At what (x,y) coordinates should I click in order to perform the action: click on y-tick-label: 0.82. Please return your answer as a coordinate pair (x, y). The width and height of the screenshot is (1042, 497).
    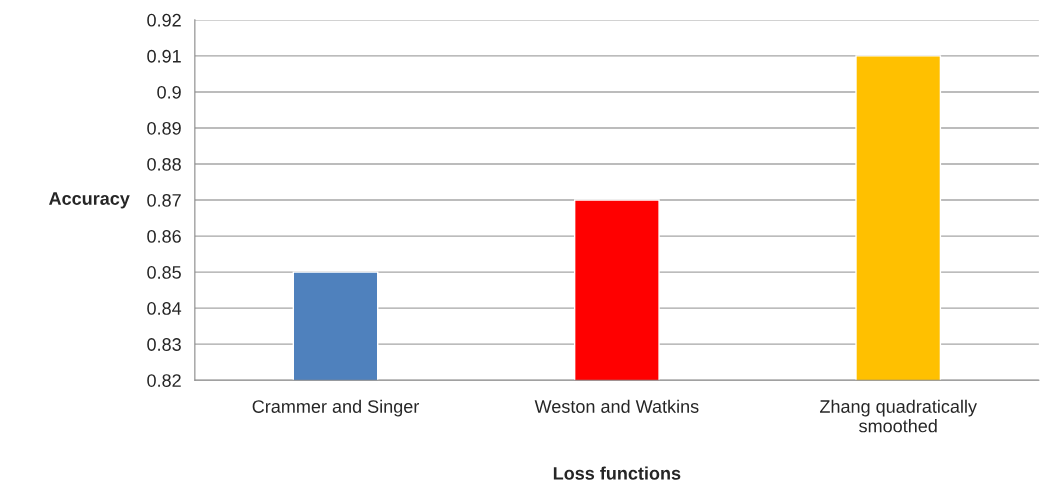
    Looking at the image, I should click on (164, 380).